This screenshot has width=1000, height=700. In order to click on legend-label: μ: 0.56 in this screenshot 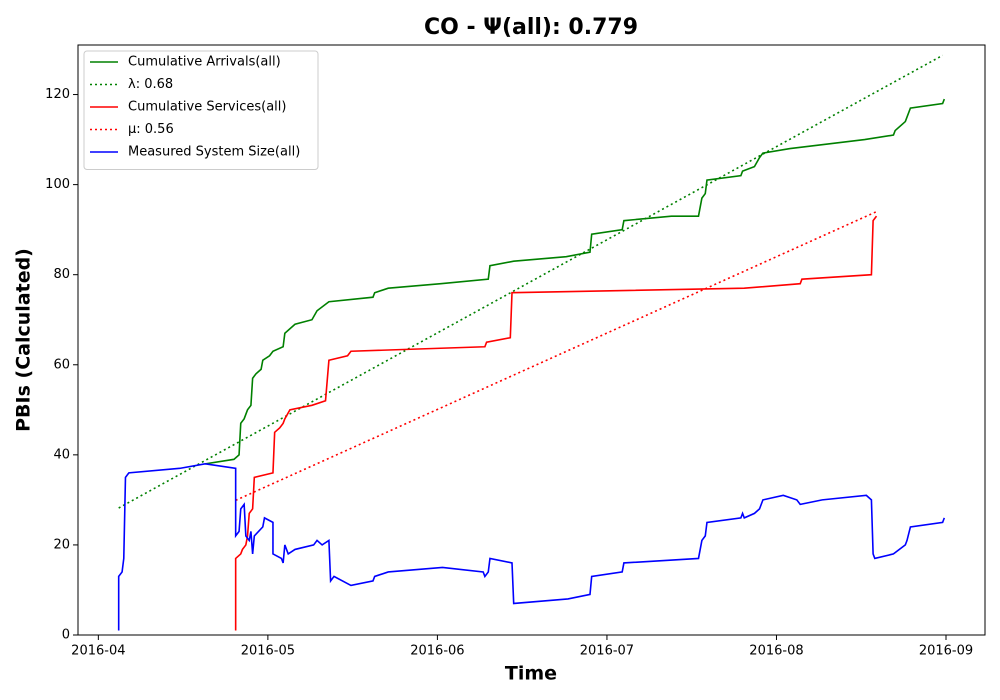, I will do `click(151, 129)`.